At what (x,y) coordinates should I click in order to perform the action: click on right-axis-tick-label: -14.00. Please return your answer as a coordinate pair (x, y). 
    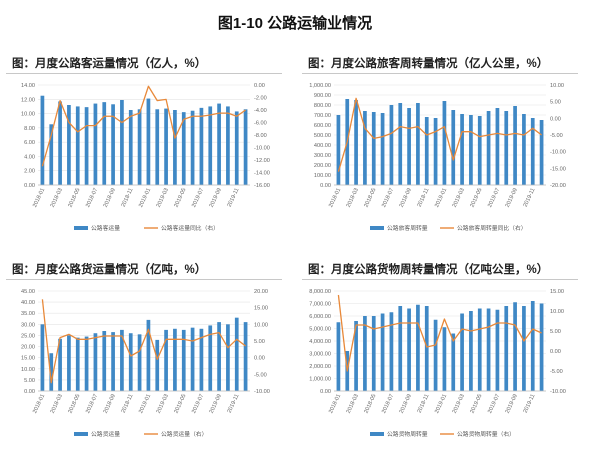
    Looking at the image, I should click on (262, 174).